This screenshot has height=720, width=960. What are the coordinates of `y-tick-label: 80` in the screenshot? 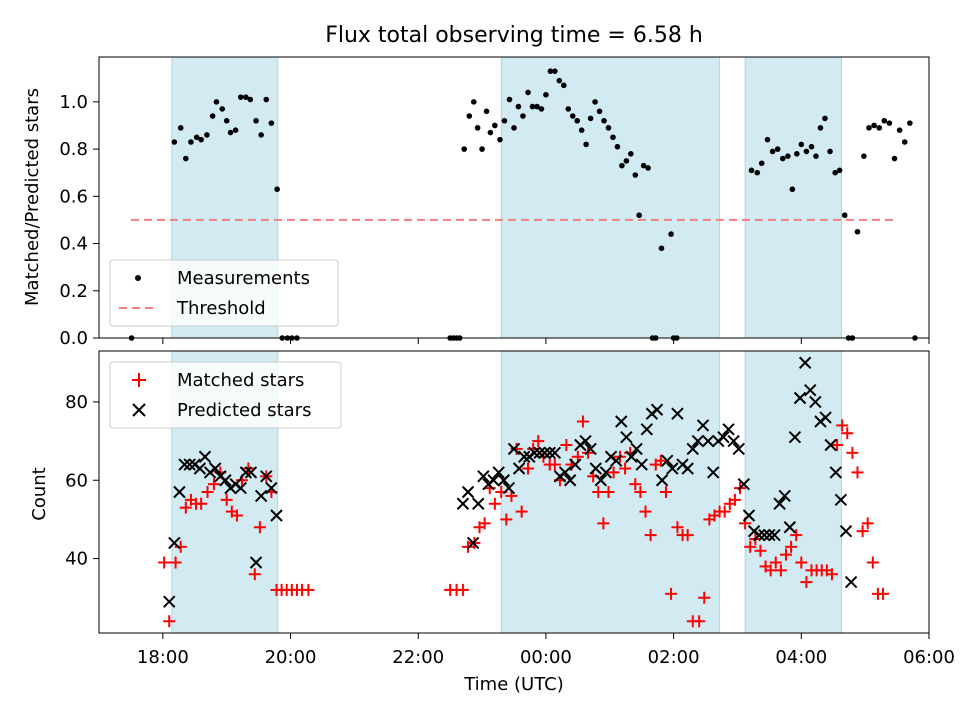 It's located at (76, 402).